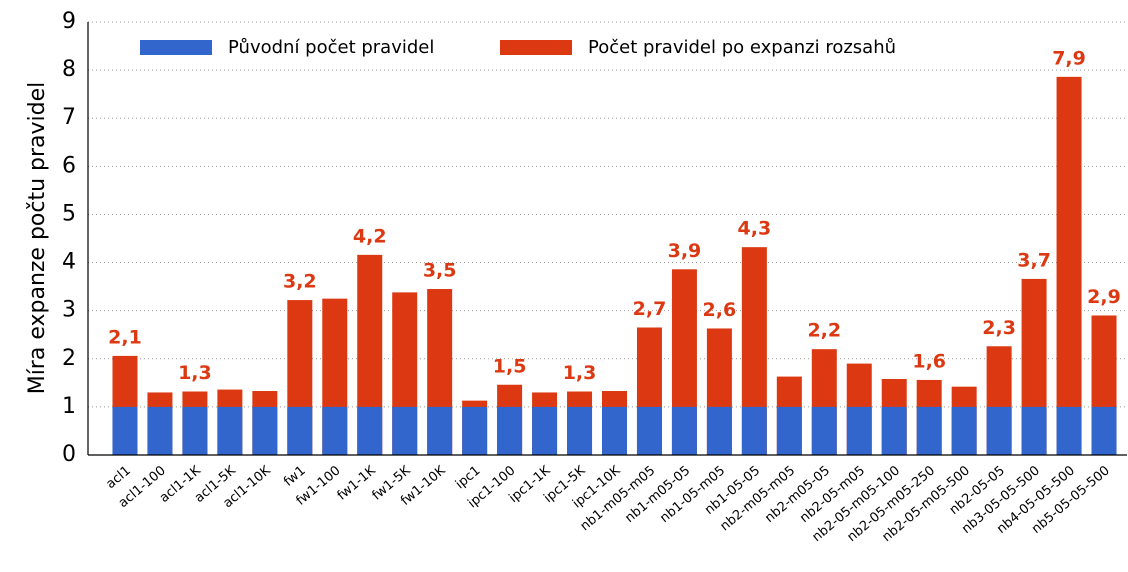 The width and height of the screenshot is (1128, 572). I want to click on data-label: 2,2, so click(824, 331).